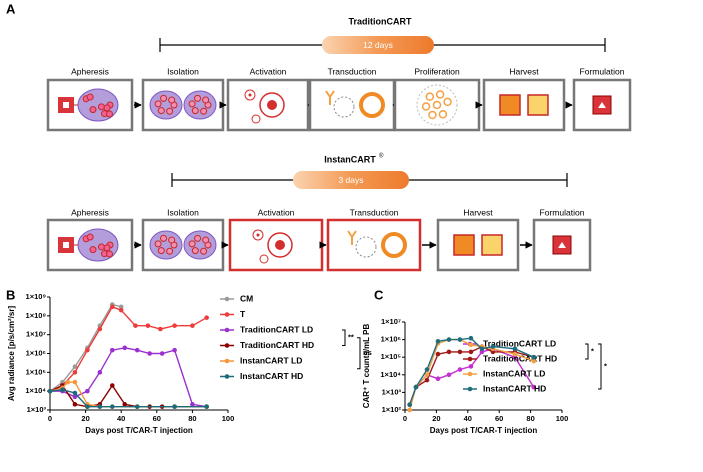 Image resolution: width=703 pixels, height=472 pixels. I want to click on y-axis-label: CAR⁺ T counts/mL PB, so click(366, 366).